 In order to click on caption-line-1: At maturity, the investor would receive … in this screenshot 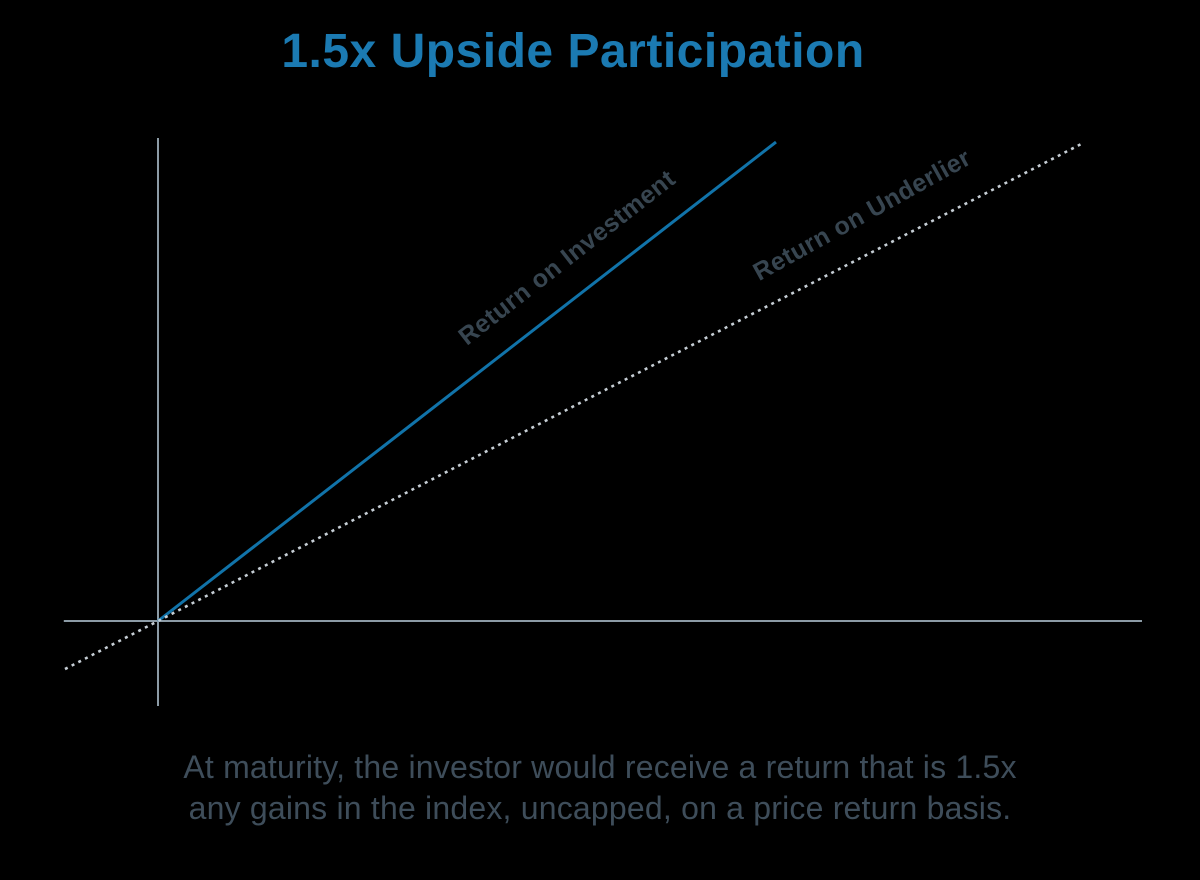, I will do `click(600, 767)`.